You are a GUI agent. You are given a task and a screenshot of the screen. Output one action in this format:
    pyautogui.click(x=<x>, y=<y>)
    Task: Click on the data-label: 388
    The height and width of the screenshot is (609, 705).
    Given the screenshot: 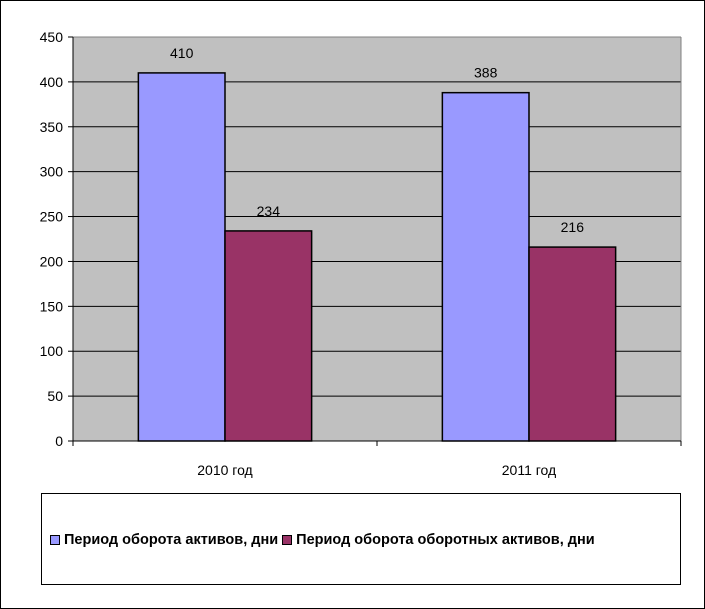 What is the action you would take?
    pyautogui.click(x=486, y=73)
    